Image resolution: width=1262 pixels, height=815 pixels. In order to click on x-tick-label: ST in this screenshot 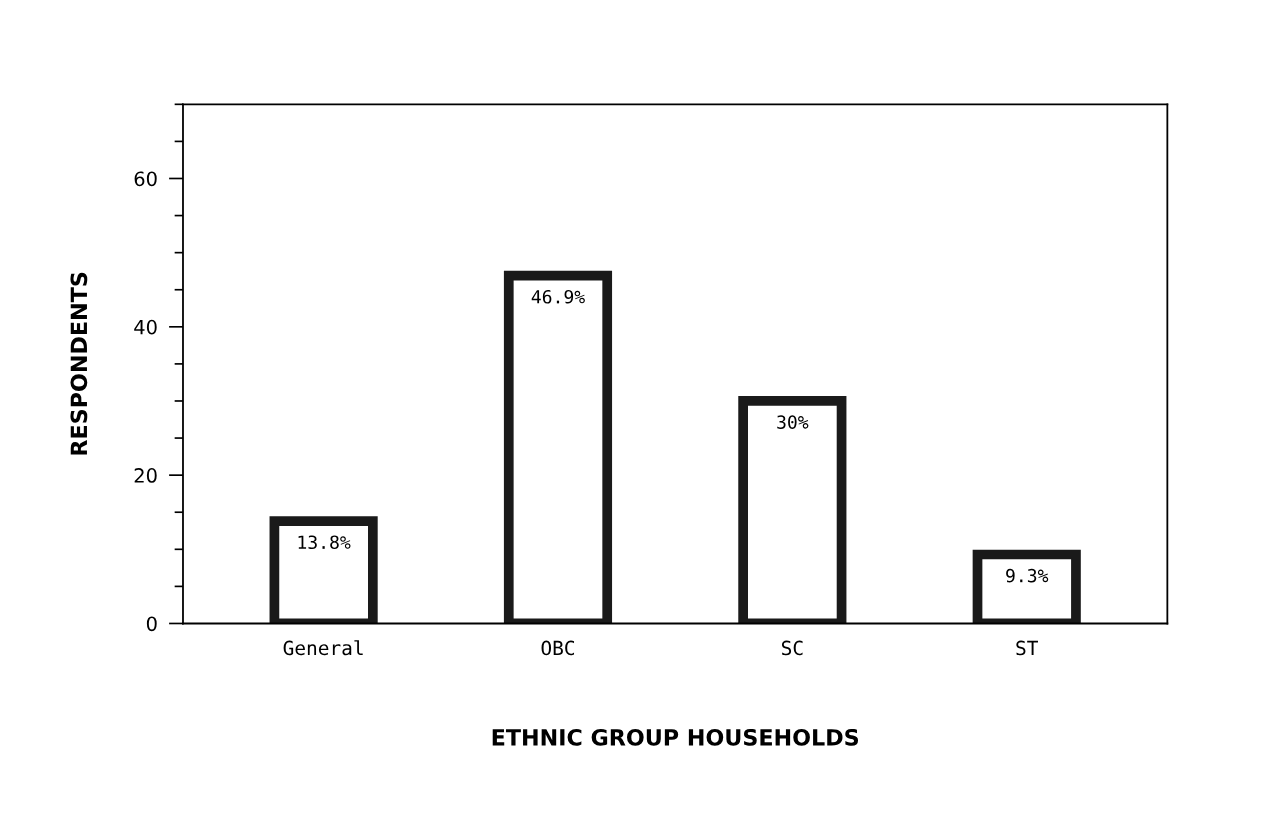, I will do `click(1027, 648)`.